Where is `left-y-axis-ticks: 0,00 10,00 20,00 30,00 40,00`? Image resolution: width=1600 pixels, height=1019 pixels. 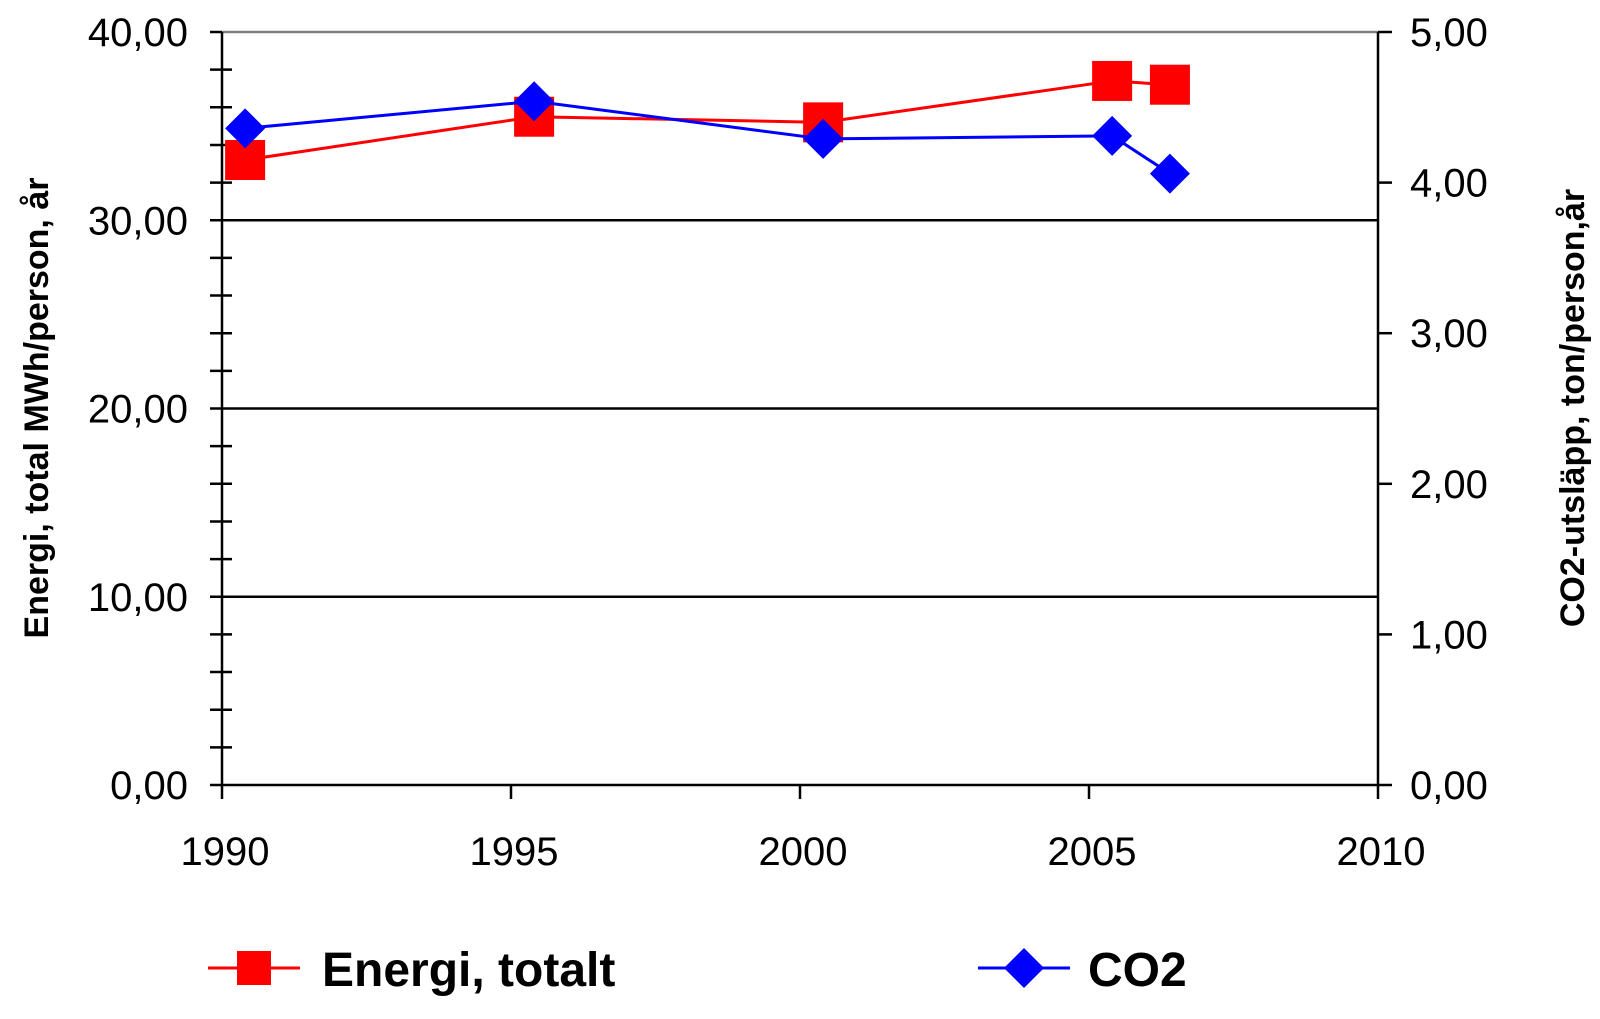 left-y-axis-ticks: 0,00 10,00 20,00 30,00 40,00 is located at coordinates (160, 409).